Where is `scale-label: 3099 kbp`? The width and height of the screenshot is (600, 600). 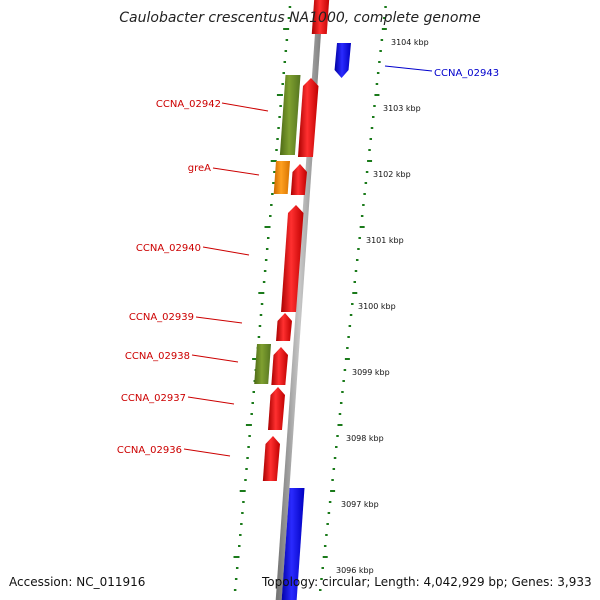 scale-label: 3099 kbp is located at coordinates (371, 372).